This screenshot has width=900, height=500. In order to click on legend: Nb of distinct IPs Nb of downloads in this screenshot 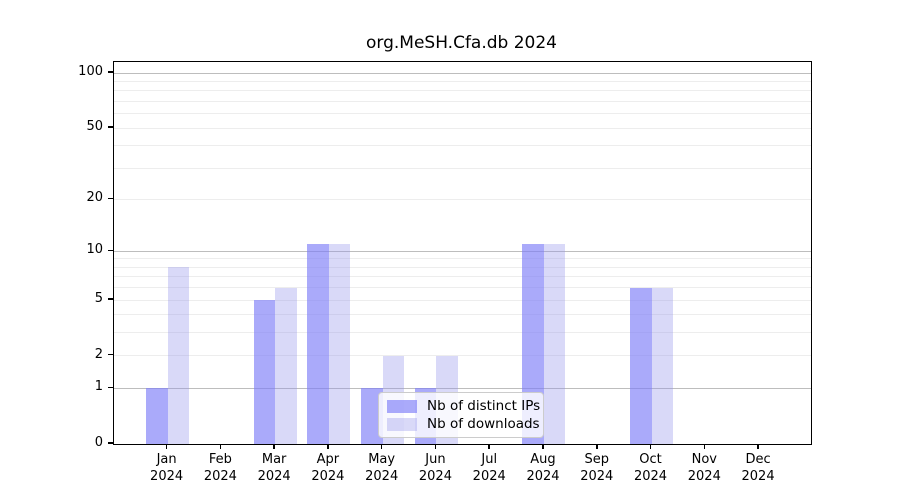, I will do `click(461, 415)`.